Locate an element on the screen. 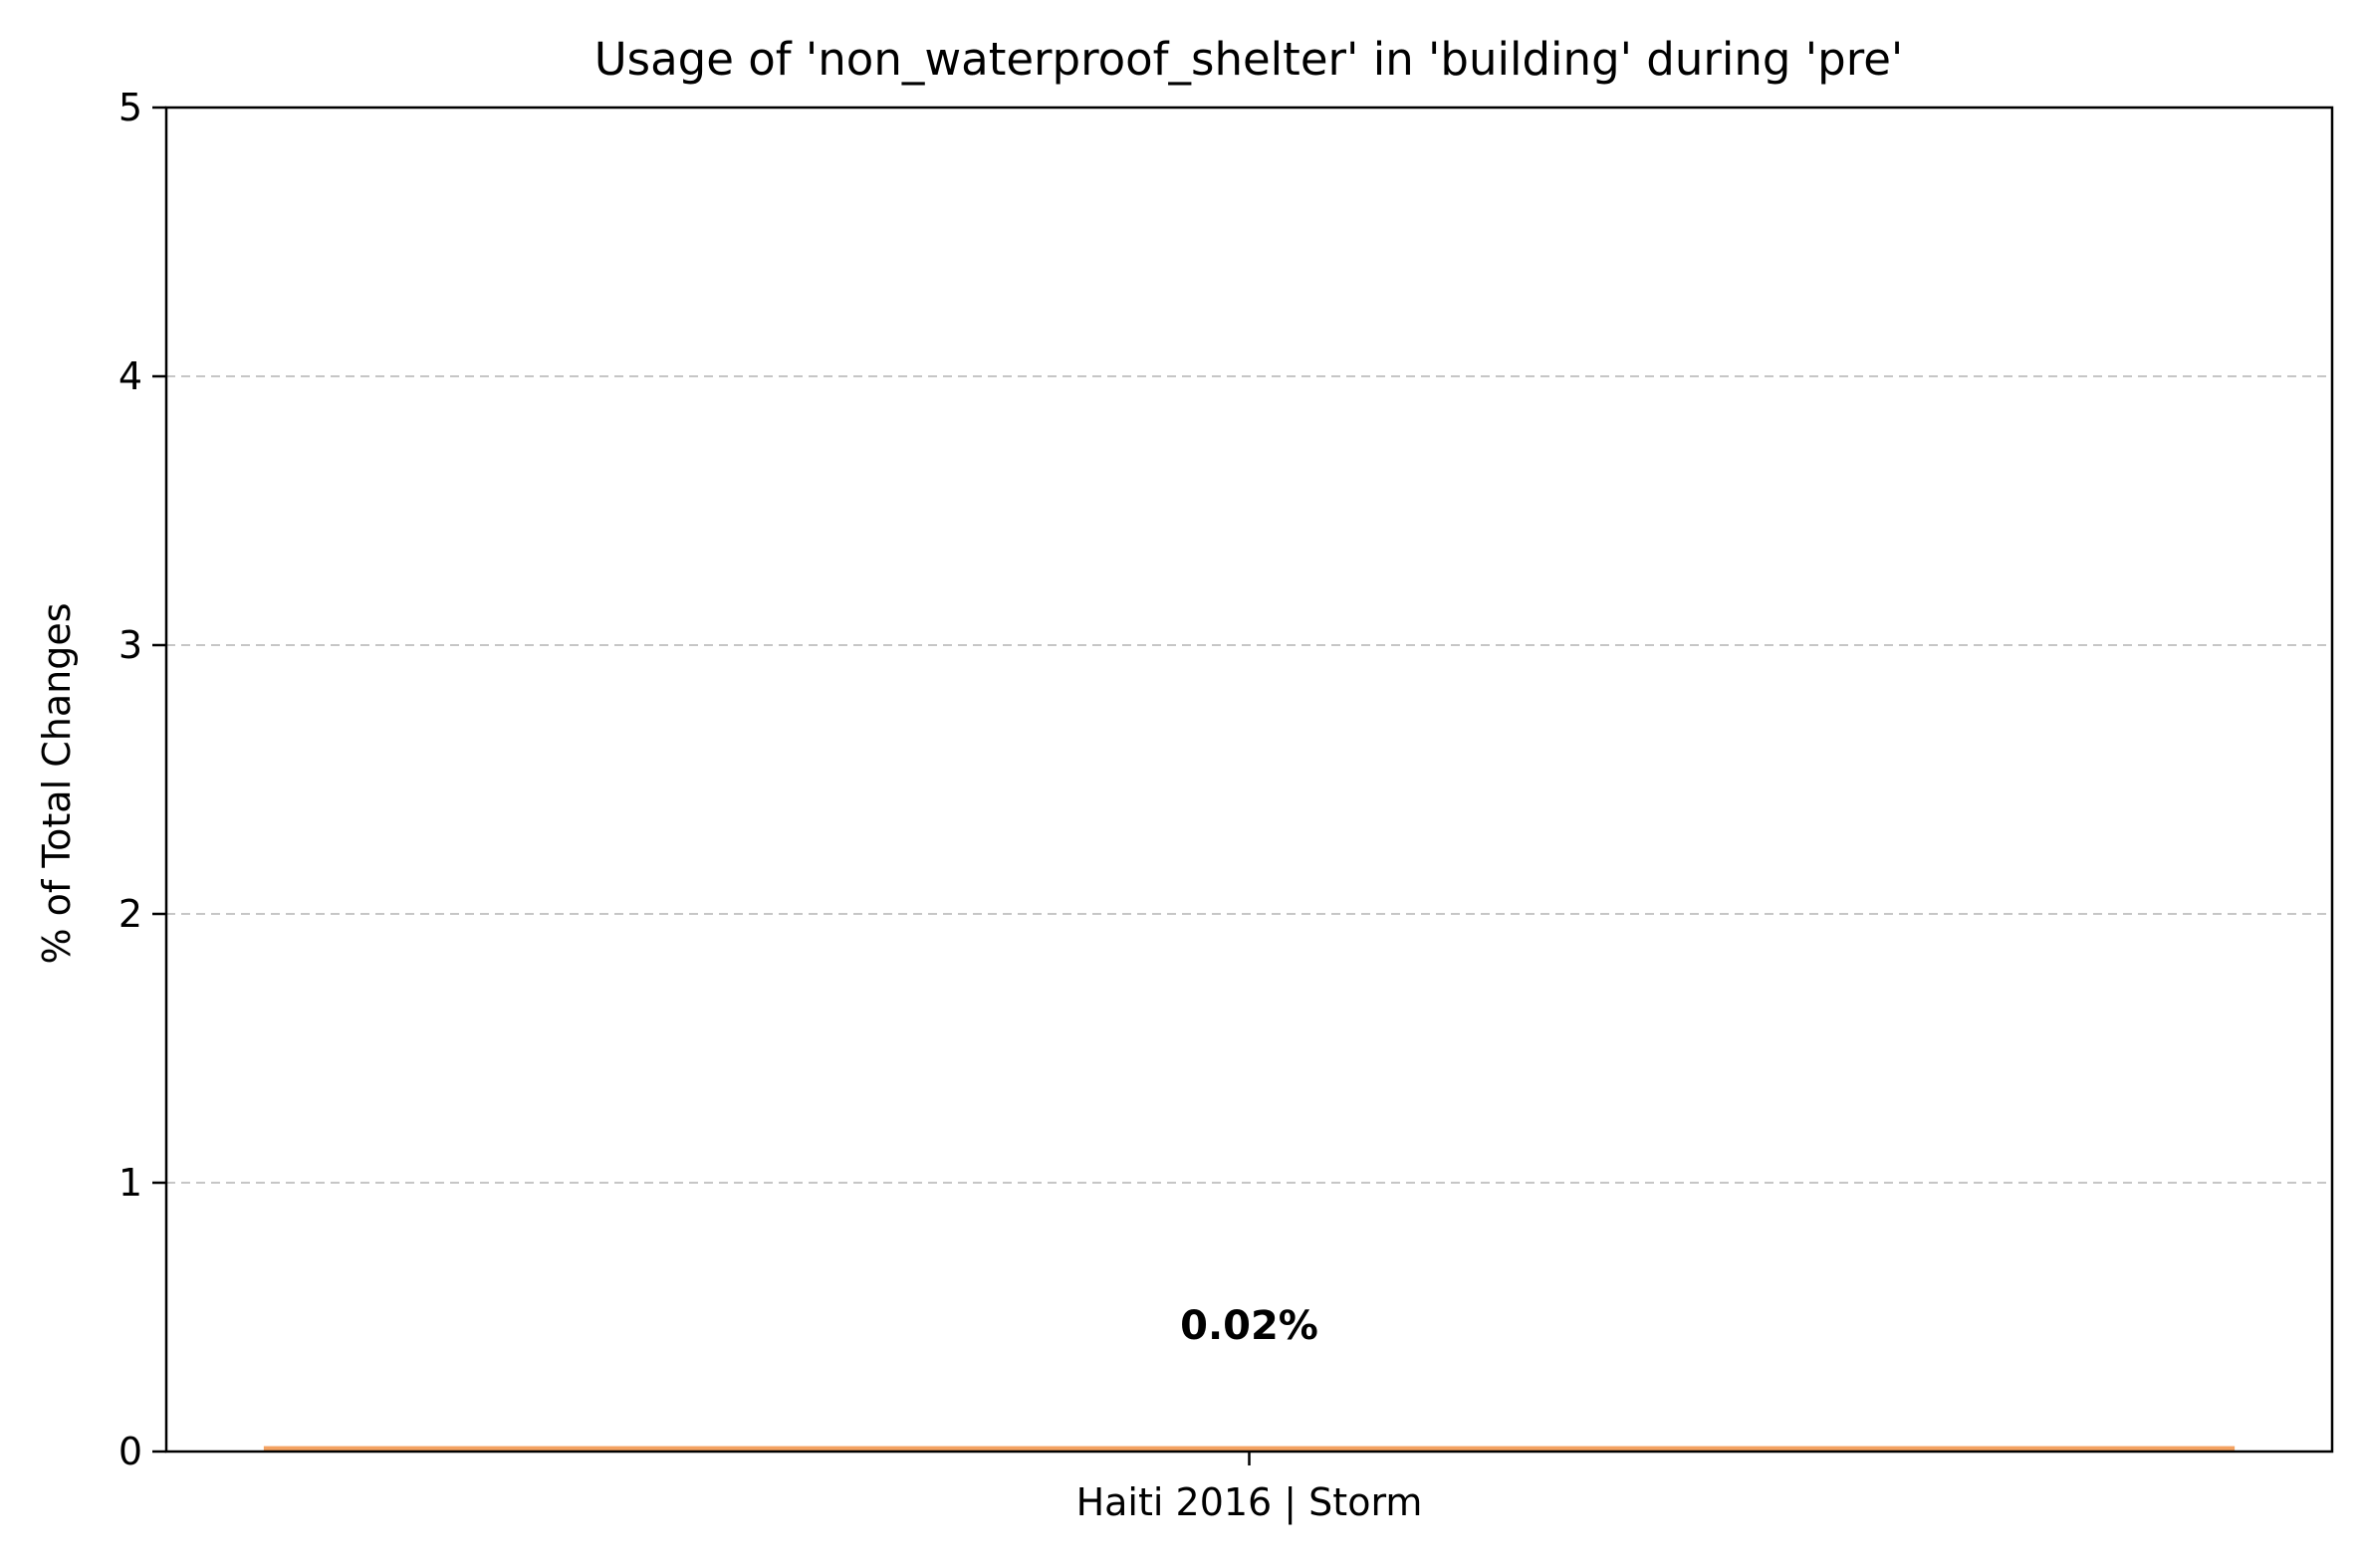 The height and width of the screenshot is (1568, 2362). data-label-0: 0.02% is located at coordinates (1249, 1326).